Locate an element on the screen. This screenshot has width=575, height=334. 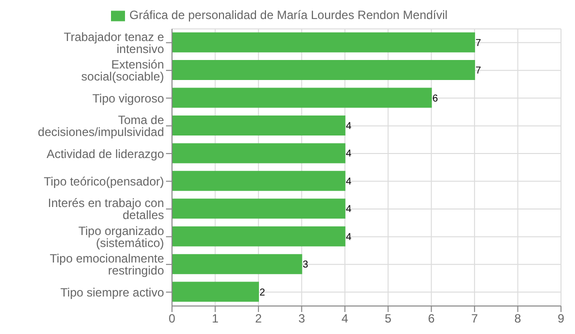
data-label: 3 is located at coordinates (305, 265).